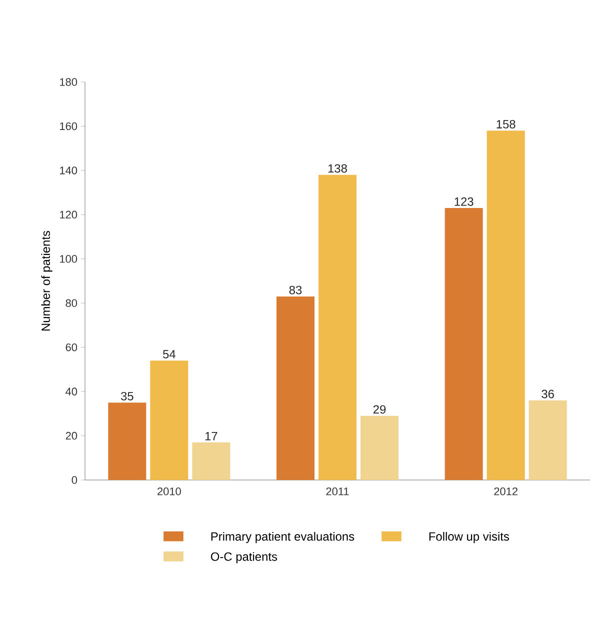 The width and height of the screenshot is (609, 630). What do you see at coordinates (464, 201) in the screenshot?
I see `data-label: 123` at bounding box center [464, 201].